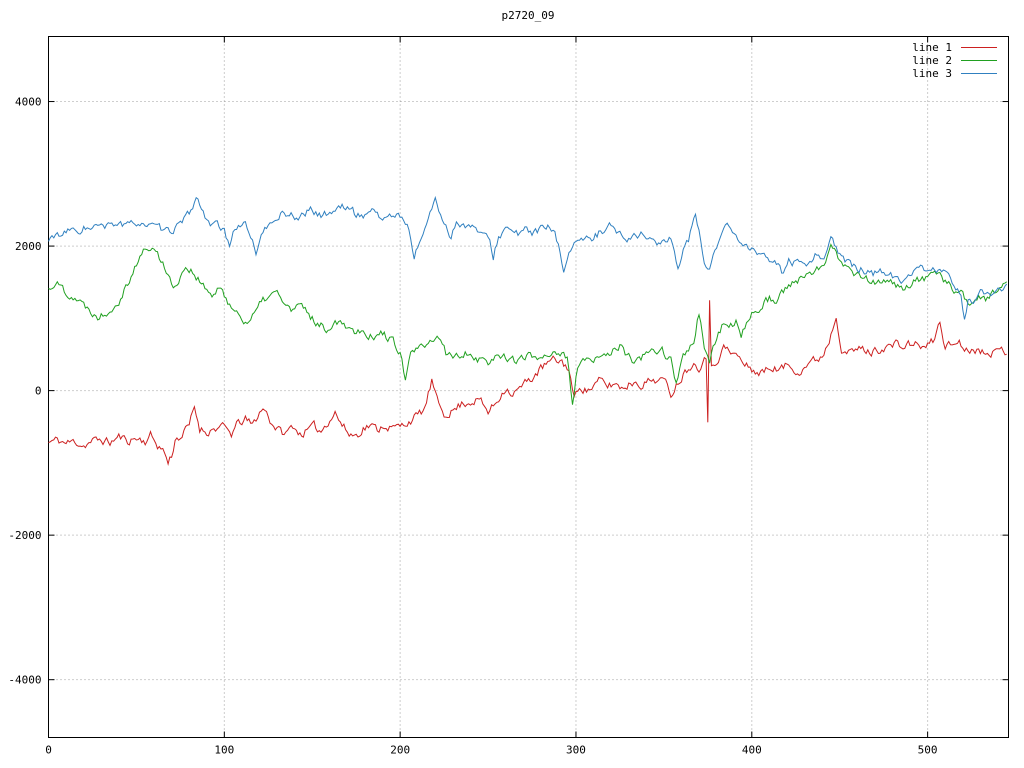 The image size is (1024, 768). What do you see at coordinates (576, 750) in the screenshot?
I see `x-tick-label: 300` at bounding box center [576, 750].